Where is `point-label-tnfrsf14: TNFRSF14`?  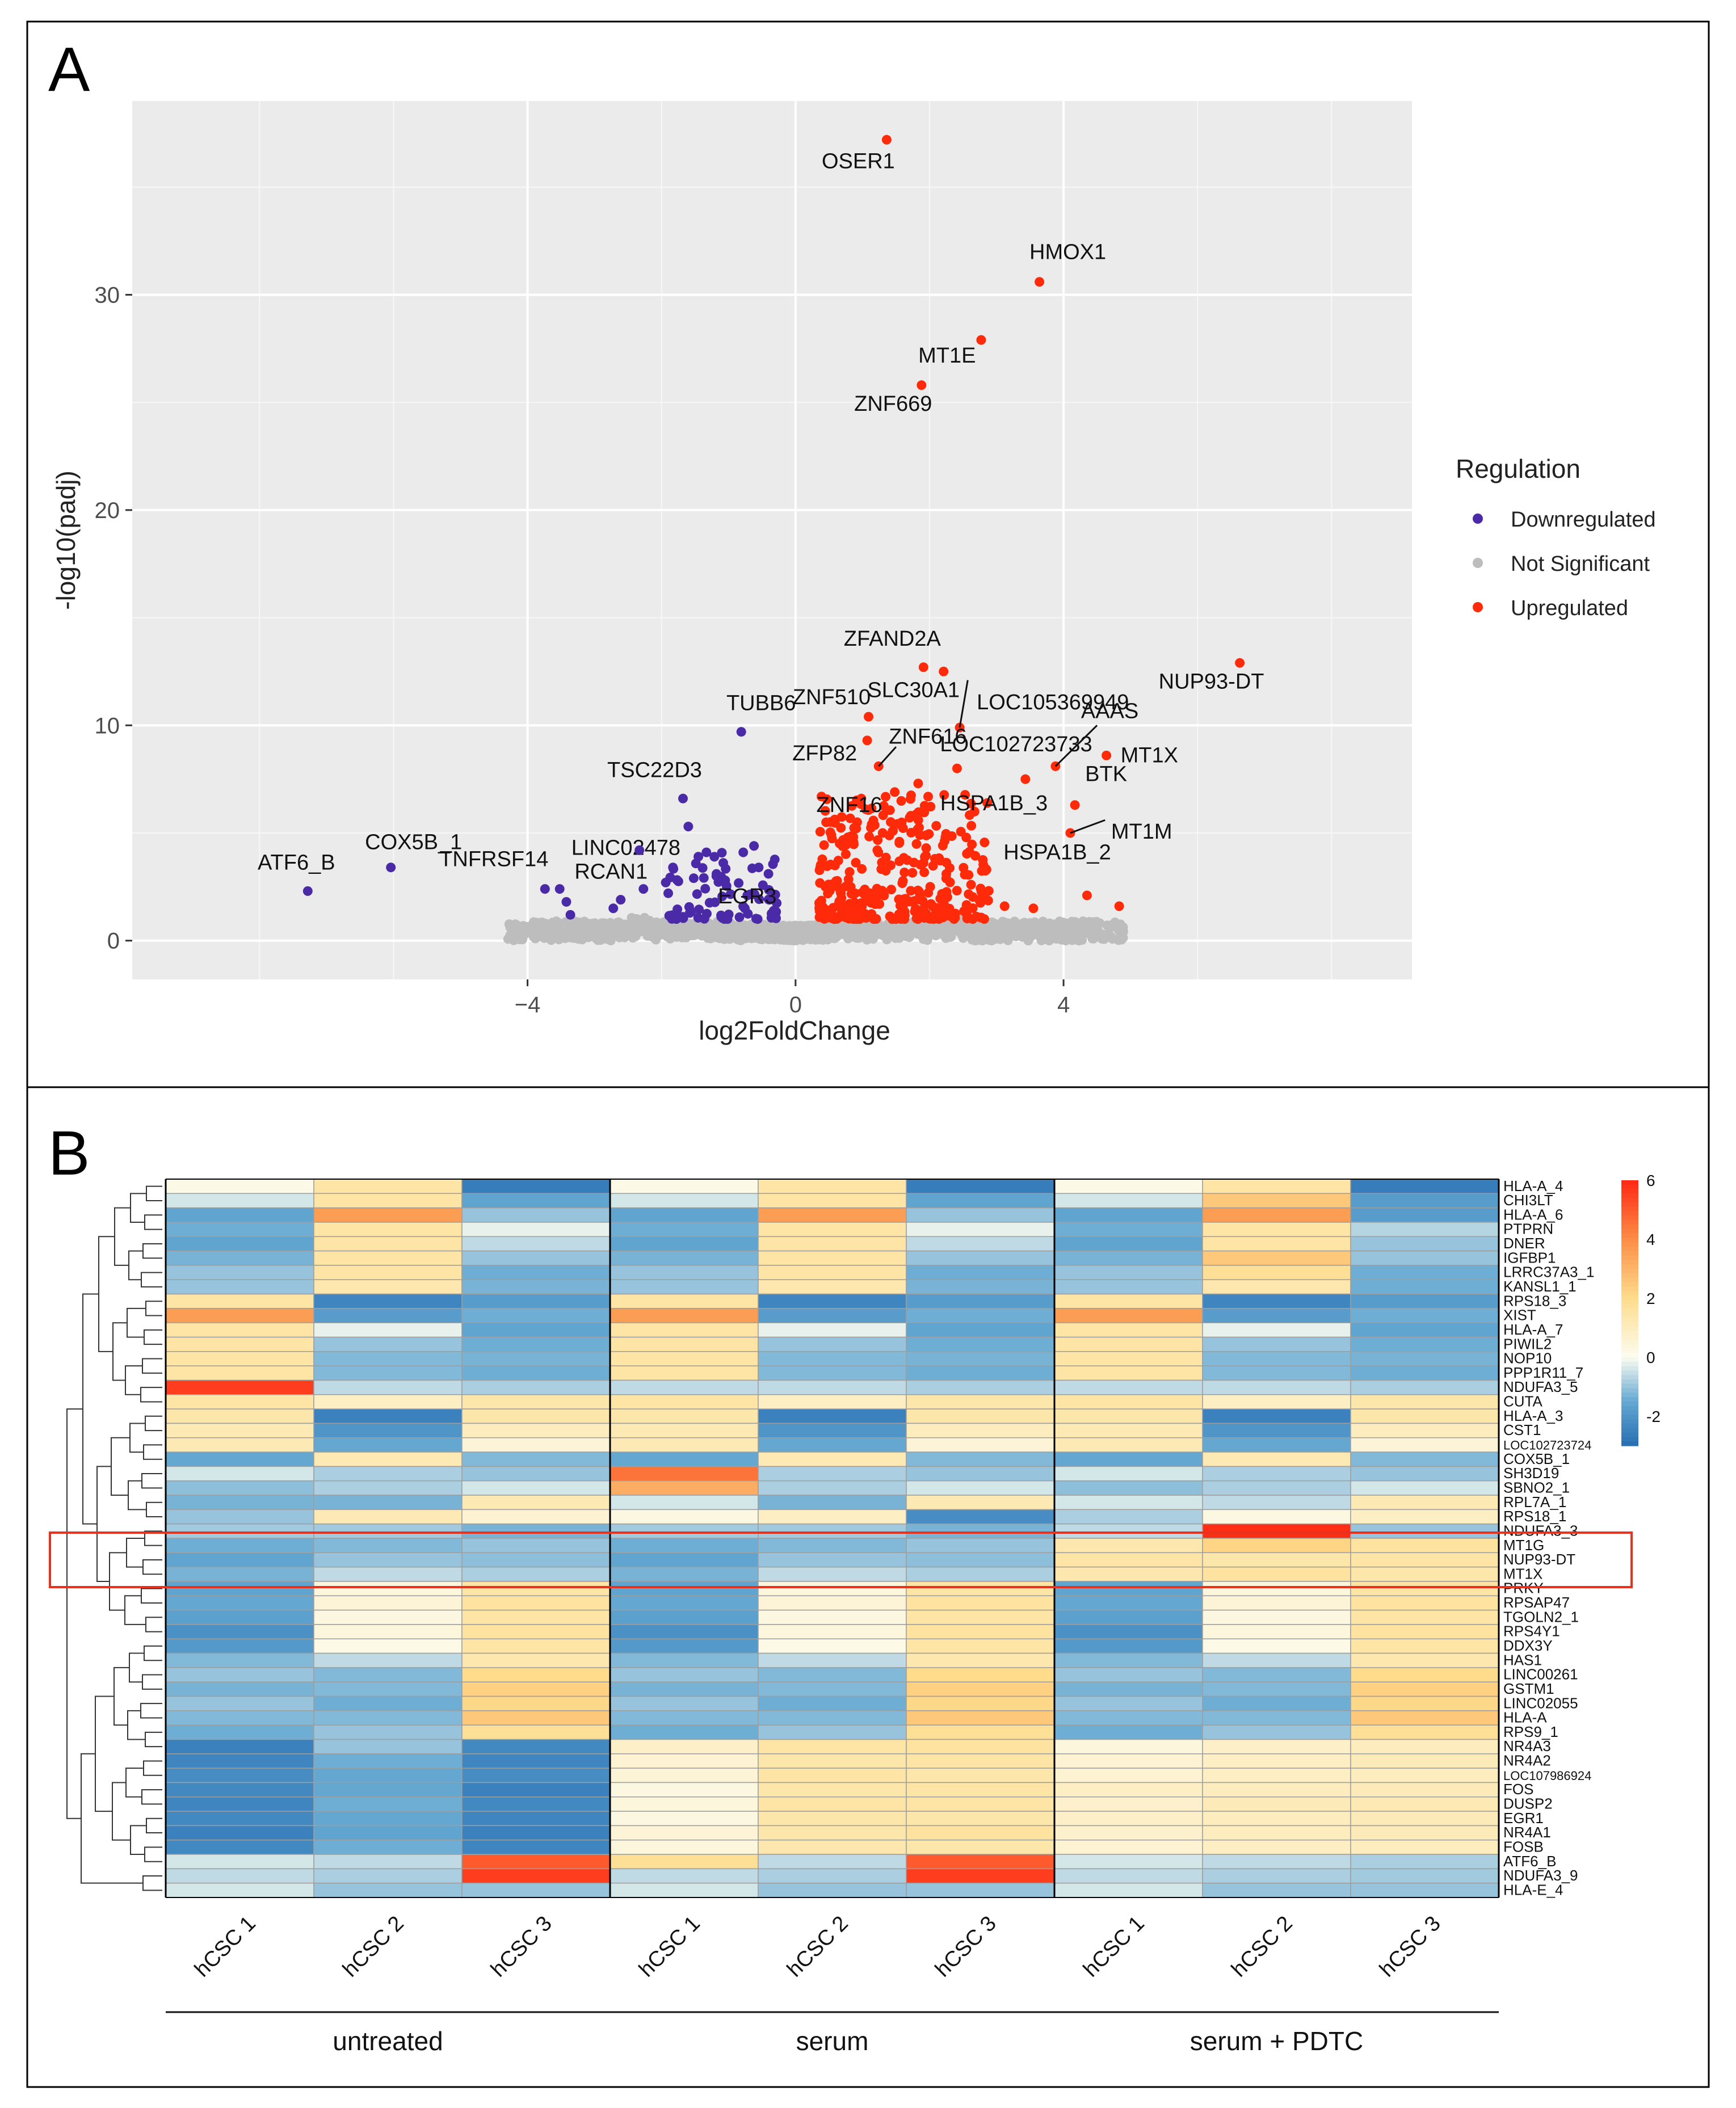
point-label-tnfrsf14: TNFRSF14 is located at coordinates (493, 860).